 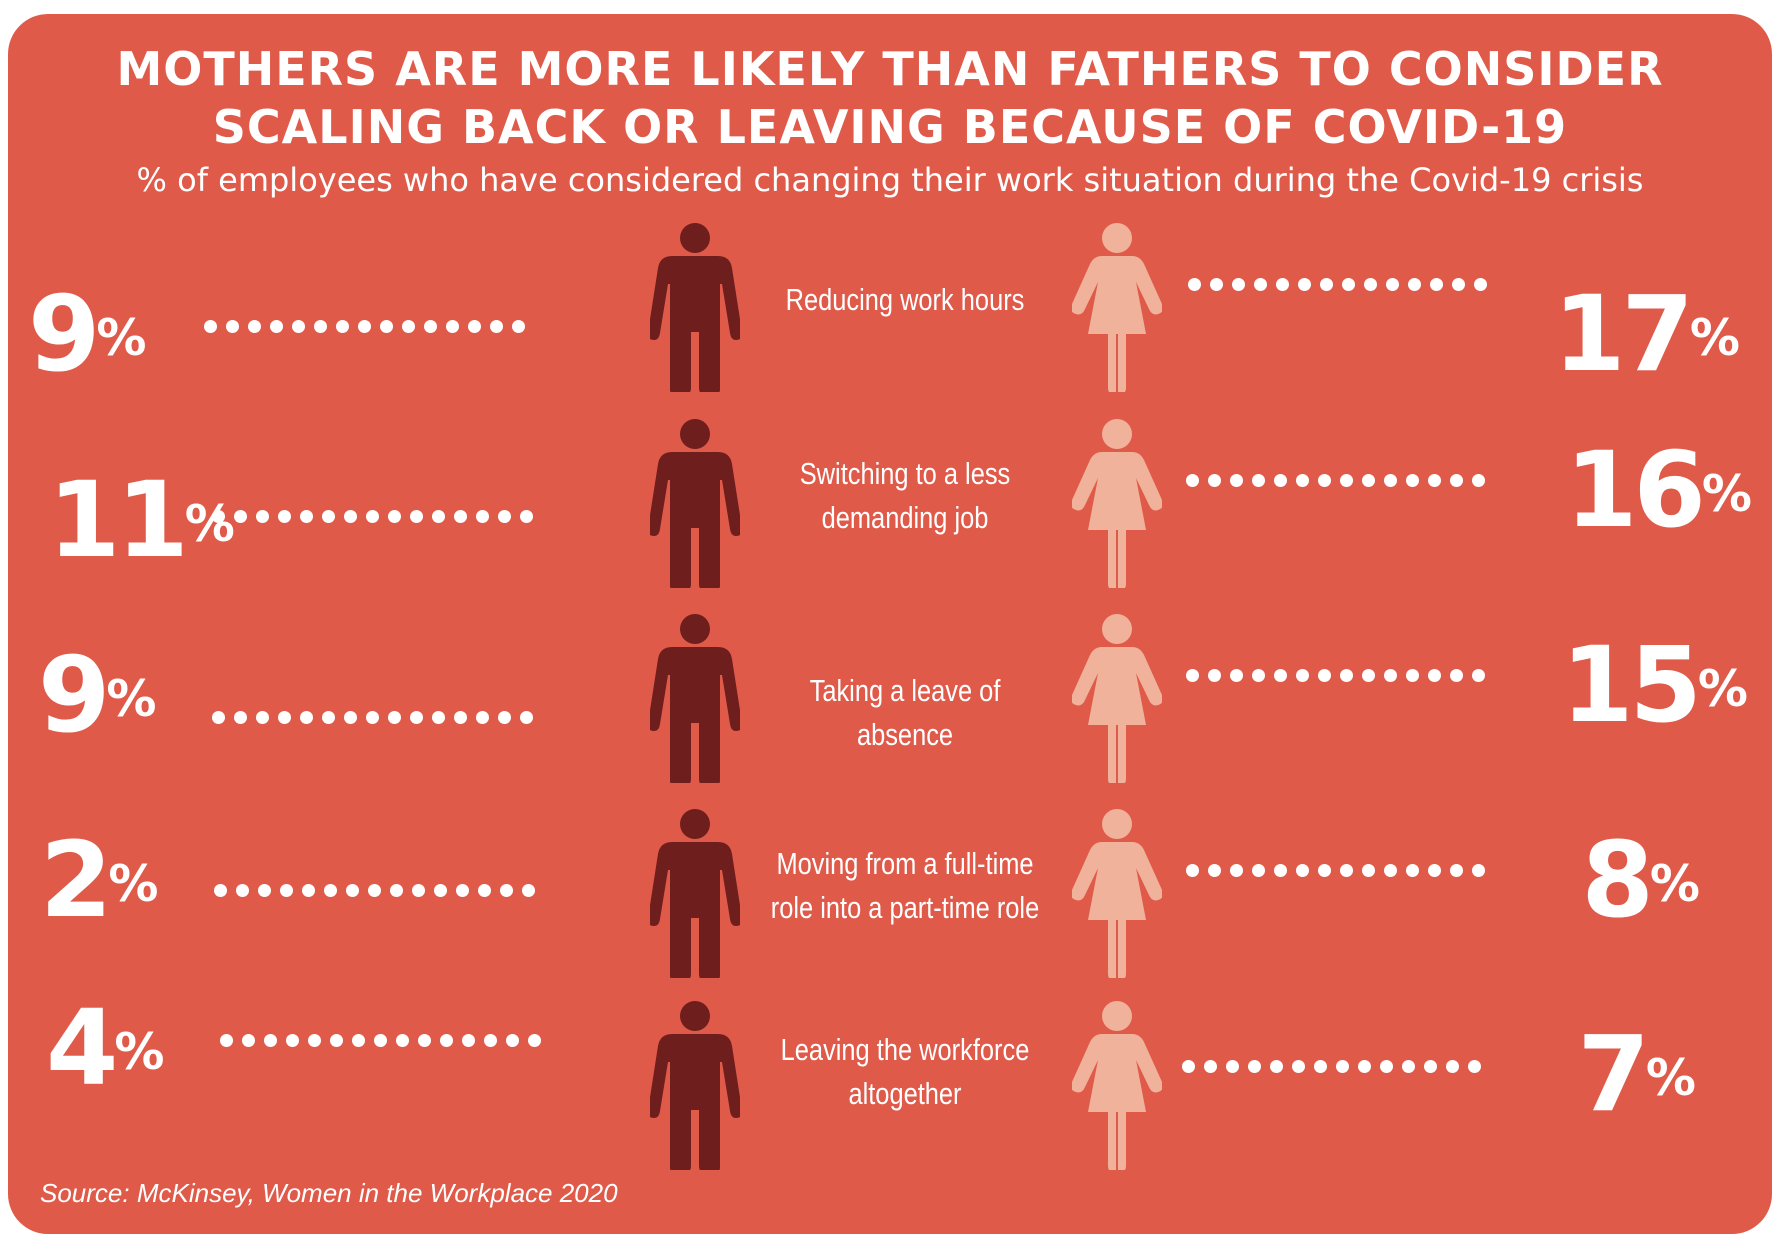 I want to click on mother-value: 7, so click(x=1613, y=1074).